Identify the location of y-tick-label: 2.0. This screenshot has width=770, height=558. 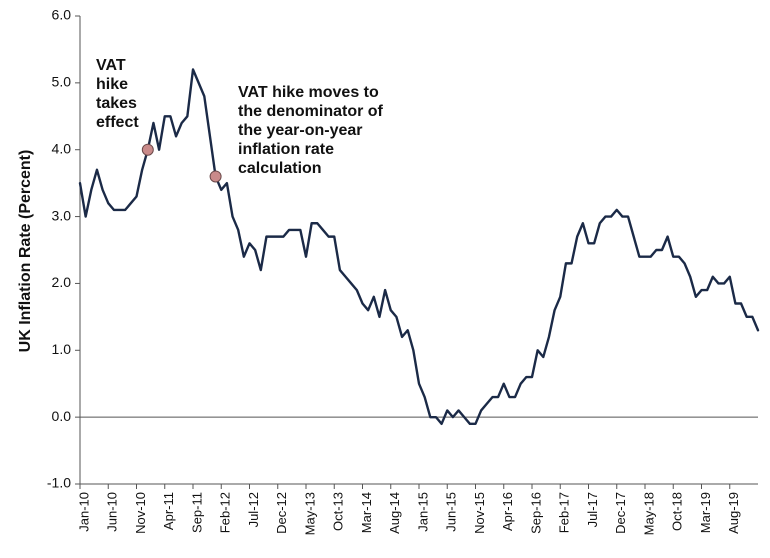
(62, 282).